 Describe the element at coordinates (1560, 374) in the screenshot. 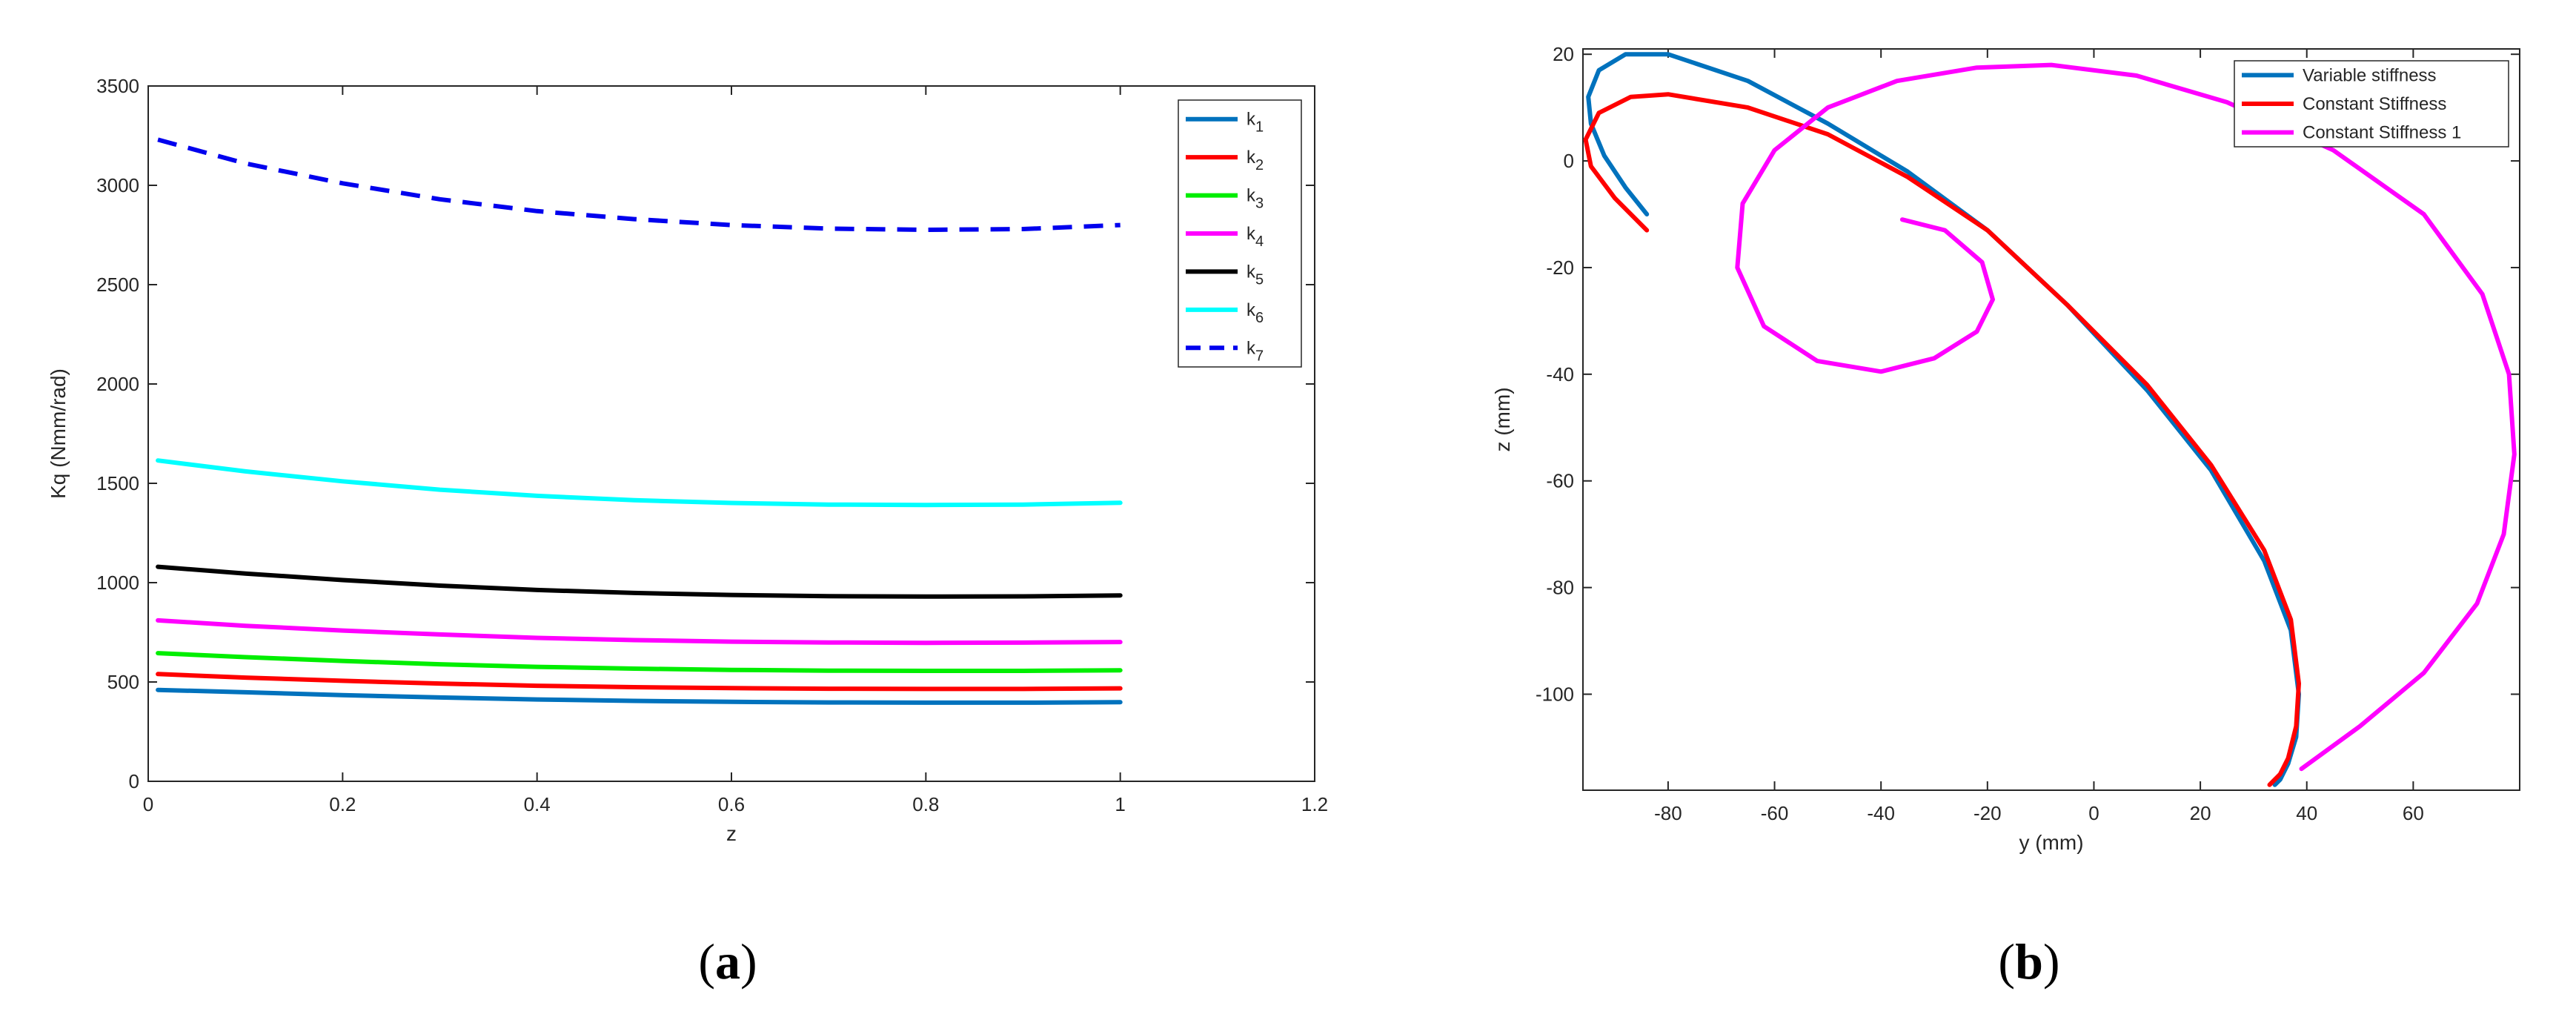

I see `y-tick-label: -40` at that location.